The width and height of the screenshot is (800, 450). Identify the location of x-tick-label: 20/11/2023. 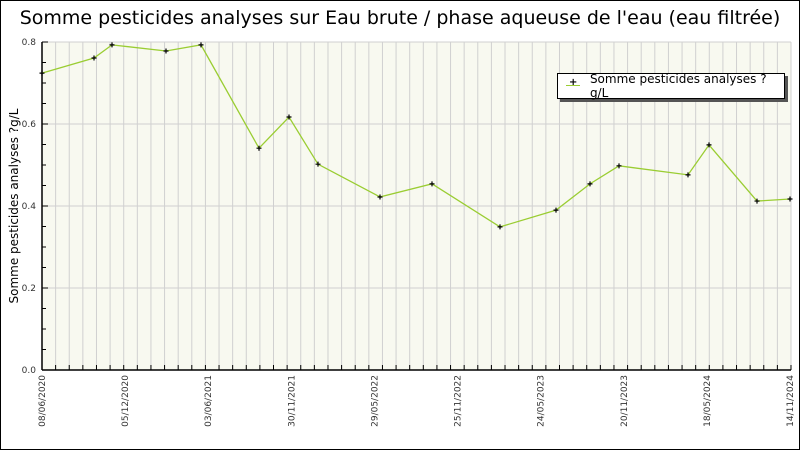
(625, 401).